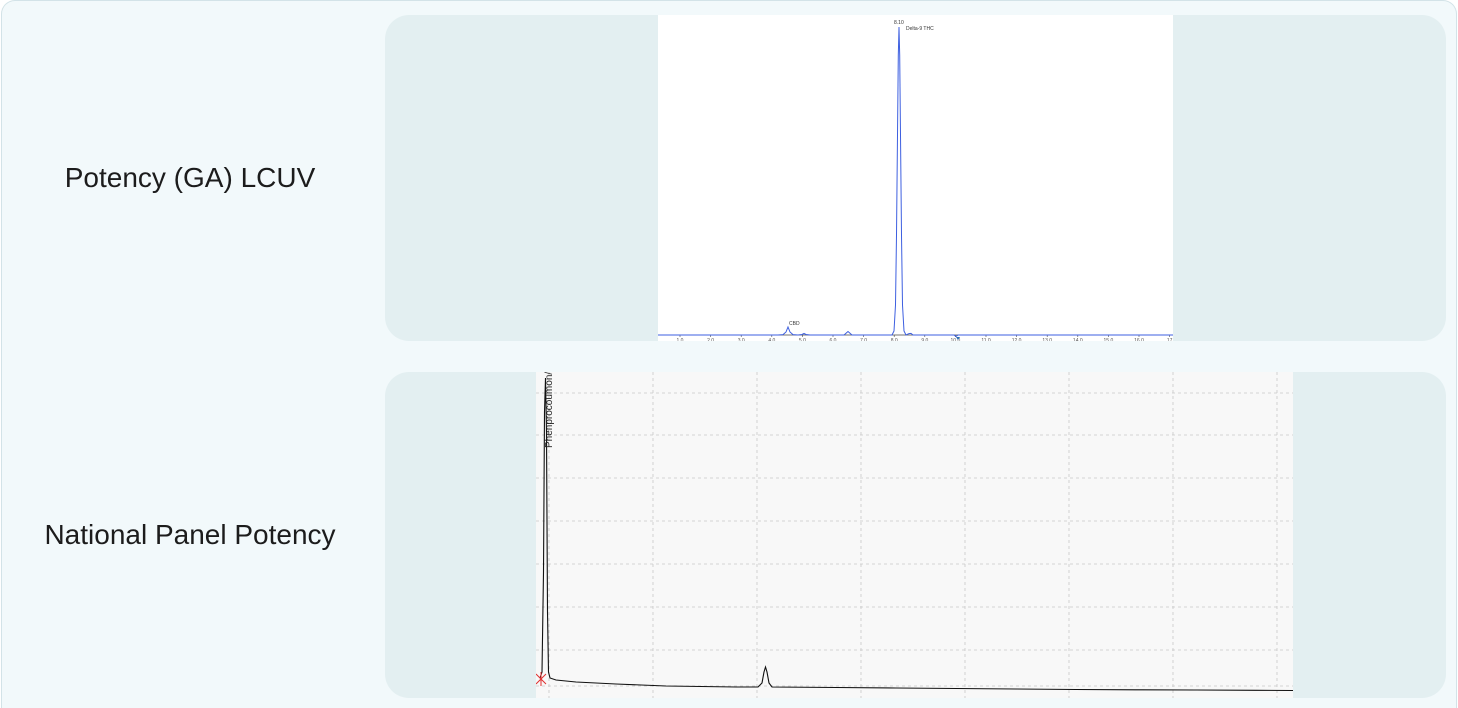  What do you see at coordinates (1047, 339) in the screenshot?
I see `x-axis-tick-label: 13.0` at bounding box center [1047, 339].